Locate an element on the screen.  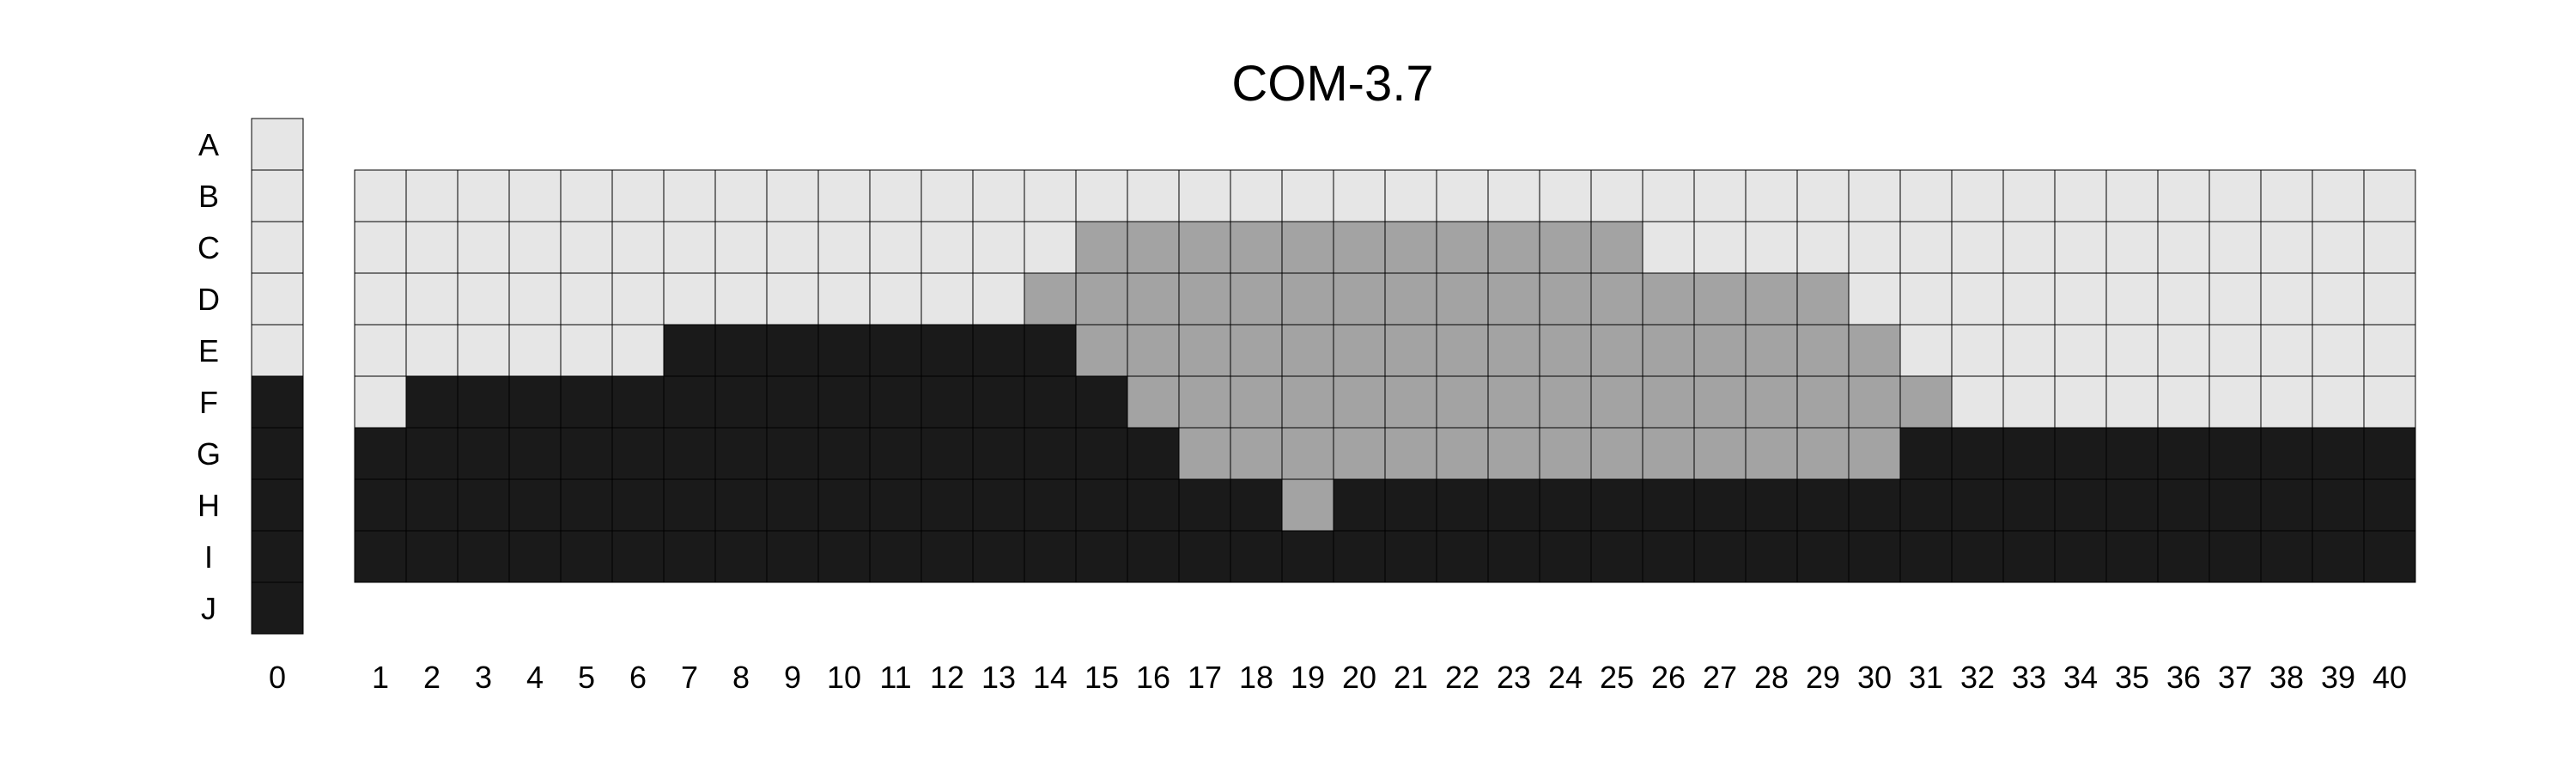
column-label-0: 0 is located at coordinates (278, 677).